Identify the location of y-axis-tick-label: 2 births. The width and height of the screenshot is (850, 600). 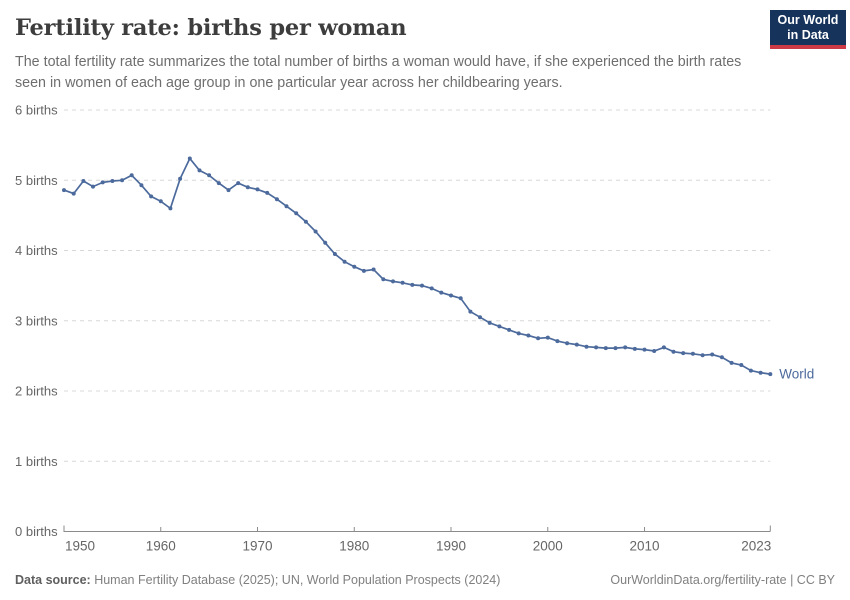
(36, 391).